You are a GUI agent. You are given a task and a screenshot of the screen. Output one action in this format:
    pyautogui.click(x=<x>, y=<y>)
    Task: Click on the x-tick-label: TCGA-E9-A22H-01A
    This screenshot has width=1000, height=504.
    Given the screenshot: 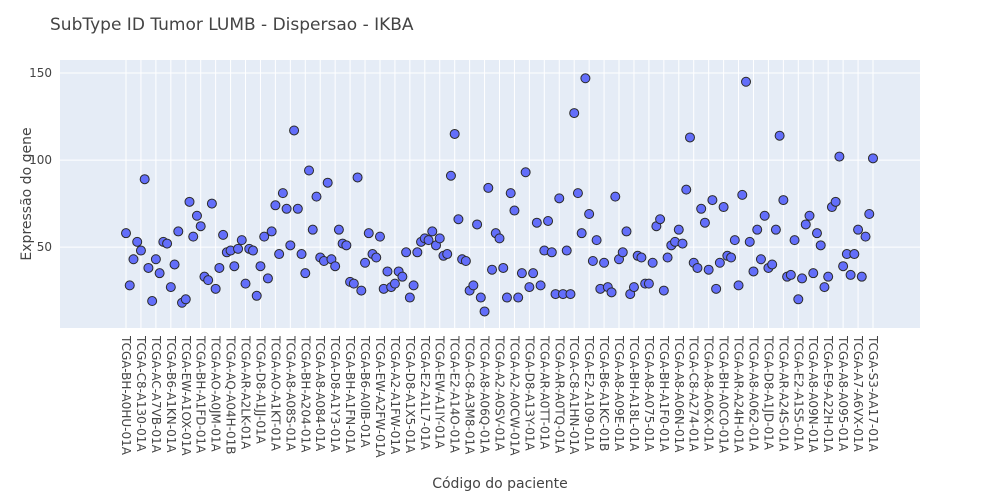 What is the action you would take?
    pyautogui.click(x=828, y=394)
    